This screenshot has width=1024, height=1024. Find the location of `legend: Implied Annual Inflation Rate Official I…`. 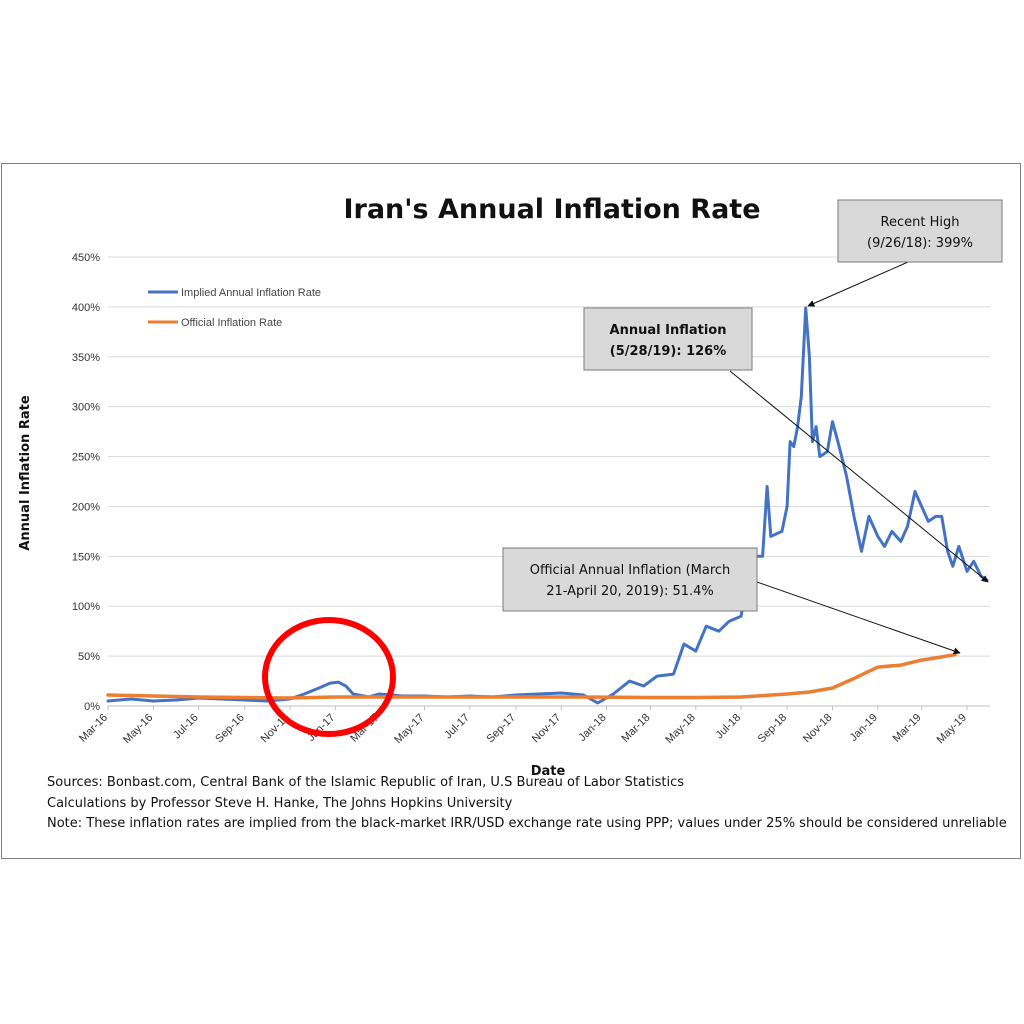

legend: Implied Annual Inflation Rate Official I… is located at coordinates (234, 308).